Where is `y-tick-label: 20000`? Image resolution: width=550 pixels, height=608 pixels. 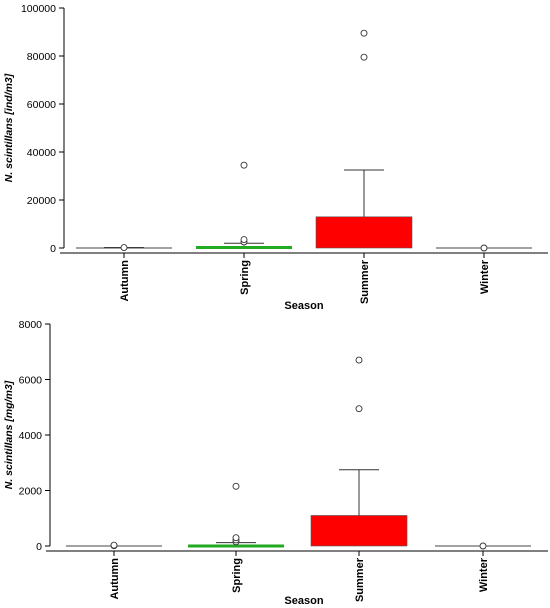 y-tick-label: 20000 is located at coordinates (41, 201).